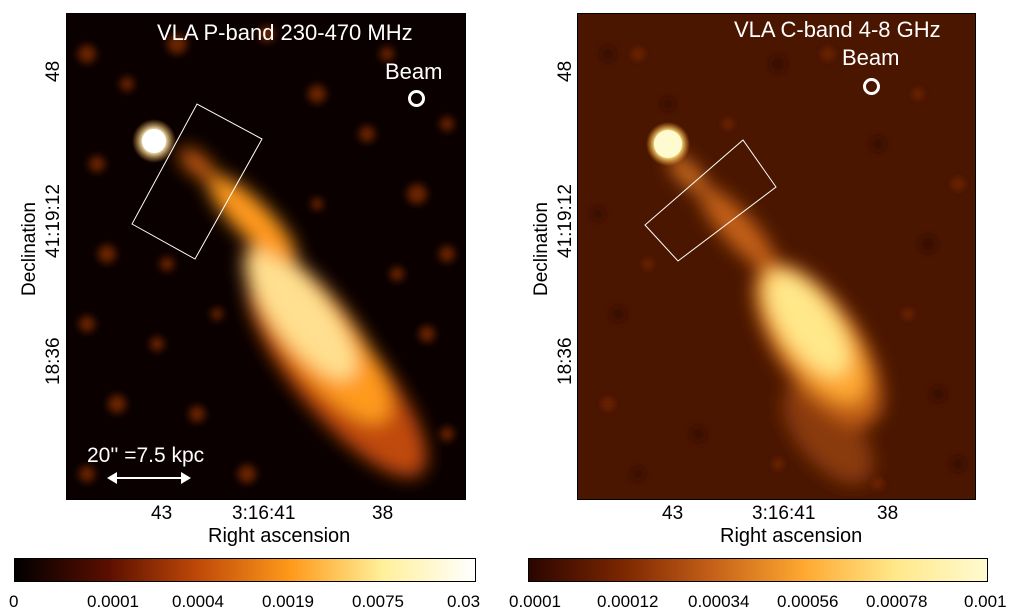 This screenshot has height=612, width=1016. What do you see at coordinates (837, 29) in the screenshot?
I see `right-panel-title: VLA C-band 4-8 GHz` at bounding box center [837, 29].